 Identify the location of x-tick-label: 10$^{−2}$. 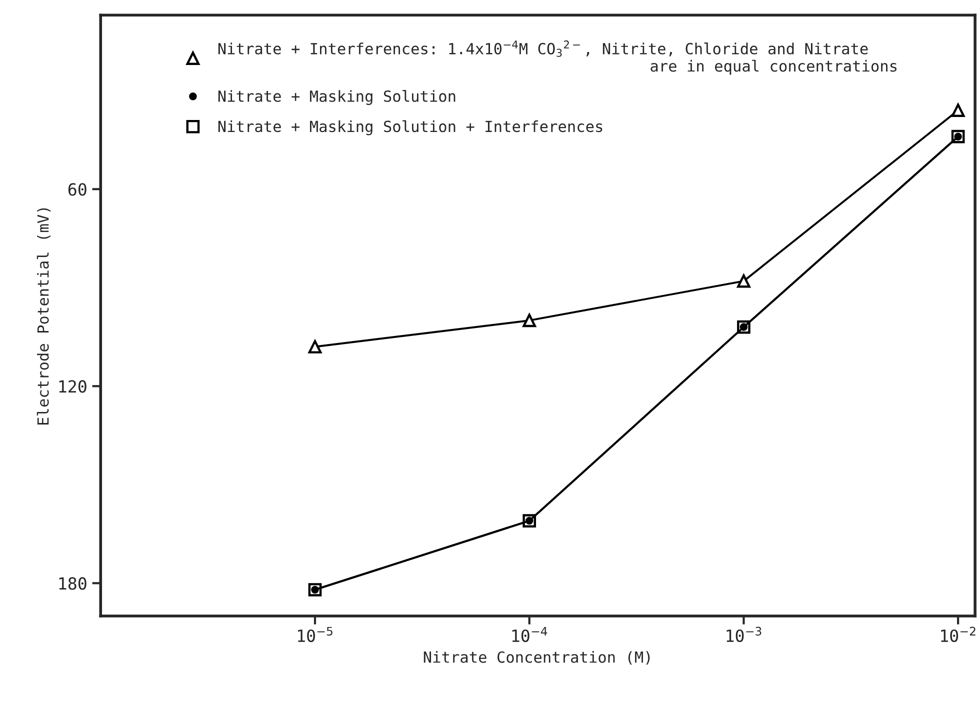
(958, 634).